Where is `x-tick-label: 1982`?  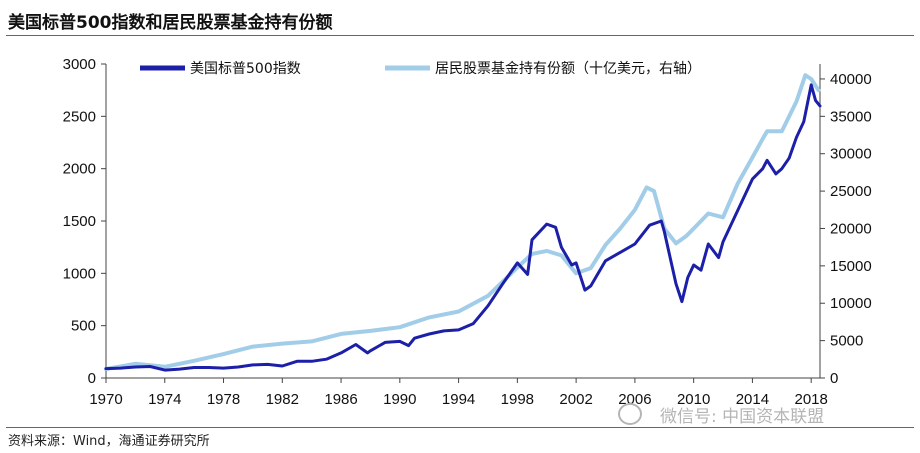
x-tick-label: 1982 is located at coordinates (282, 399).